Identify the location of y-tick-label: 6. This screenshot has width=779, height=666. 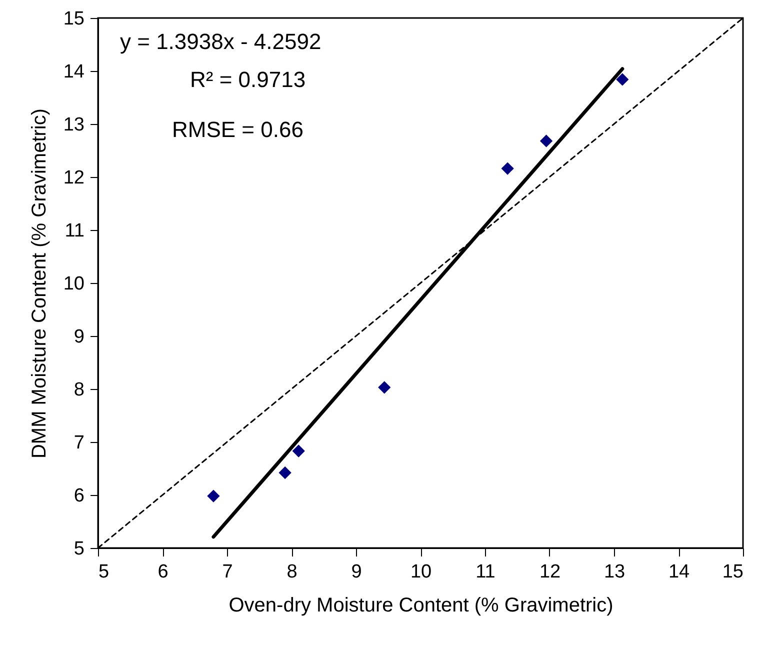
(79, 496).